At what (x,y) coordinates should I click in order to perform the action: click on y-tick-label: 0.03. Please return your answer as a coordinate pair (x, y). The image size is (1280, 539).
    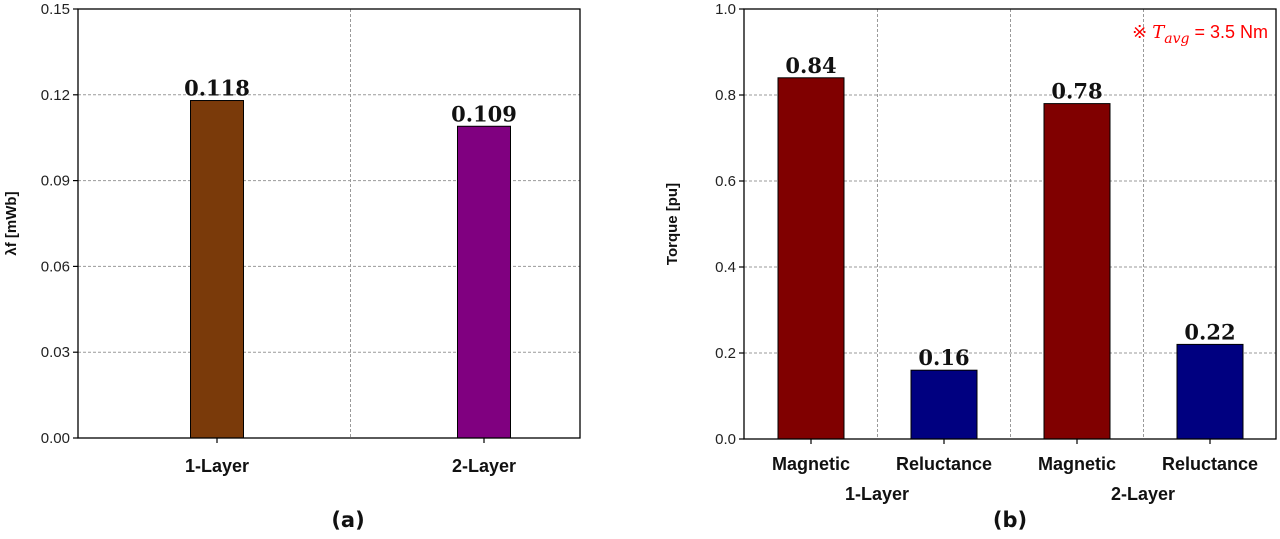
    Looking at the image, I should click on (55, 352).